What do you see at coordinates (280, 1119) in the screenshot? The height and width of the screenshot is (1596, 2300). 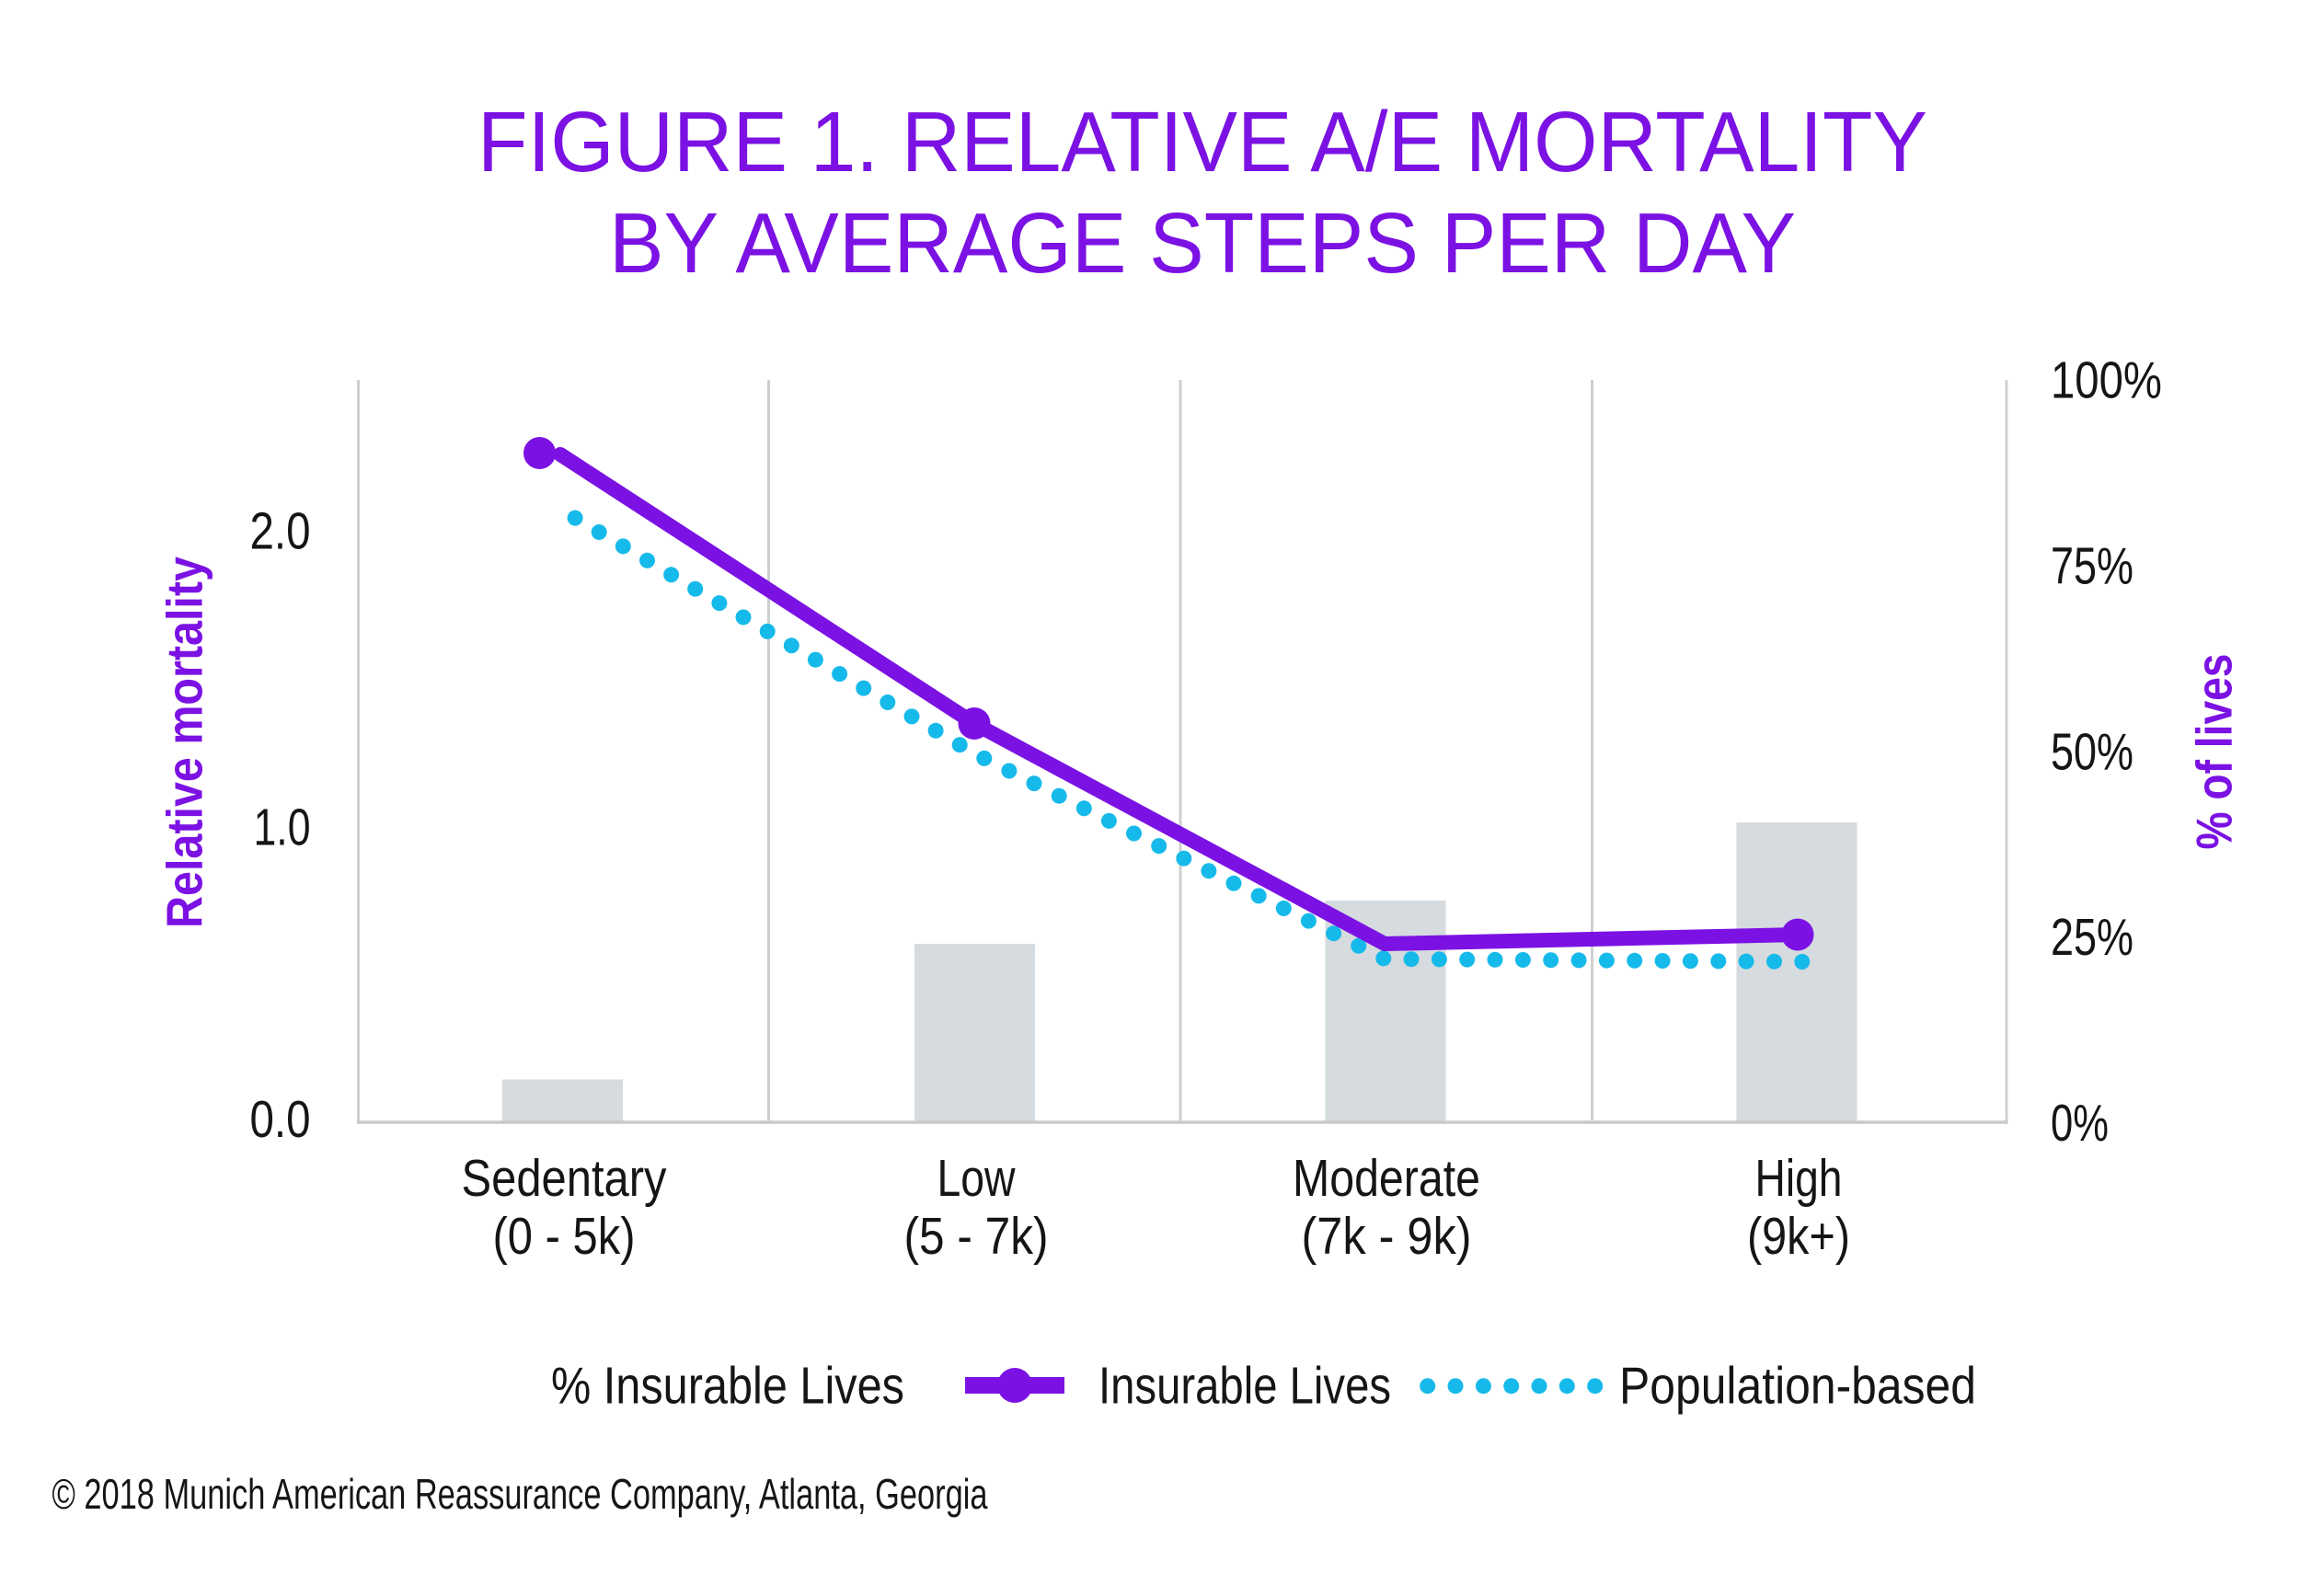 I see `svg-text: 0.0` at bounding box center [280, 1119].